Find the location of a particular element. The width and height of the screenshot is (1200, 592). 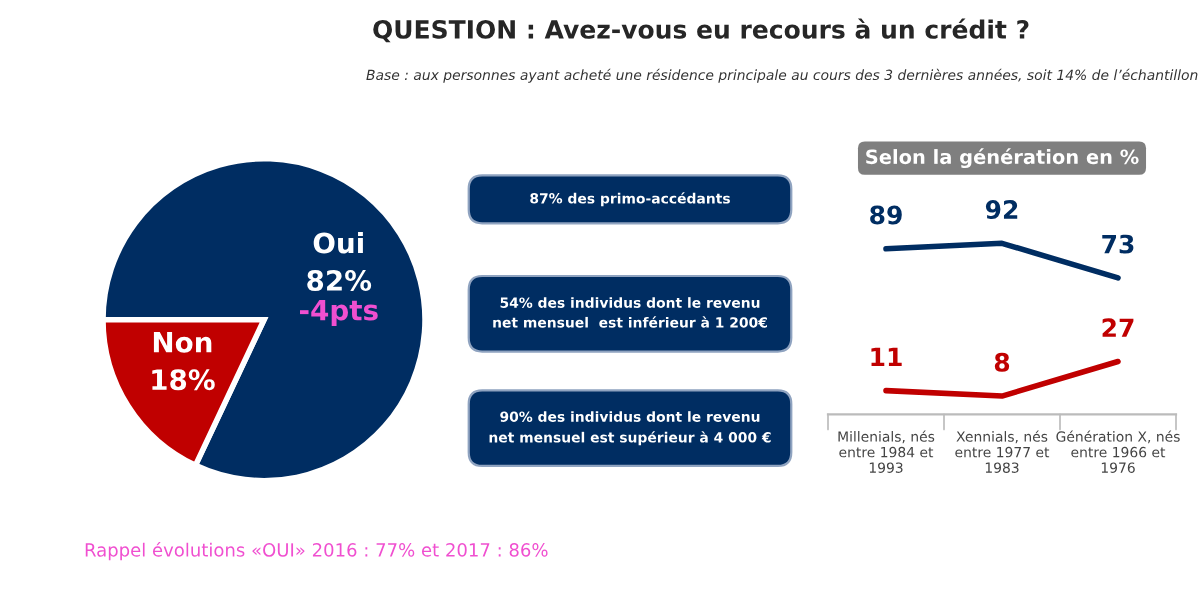

data-label: 92 is located at coordinates (1001, 209).